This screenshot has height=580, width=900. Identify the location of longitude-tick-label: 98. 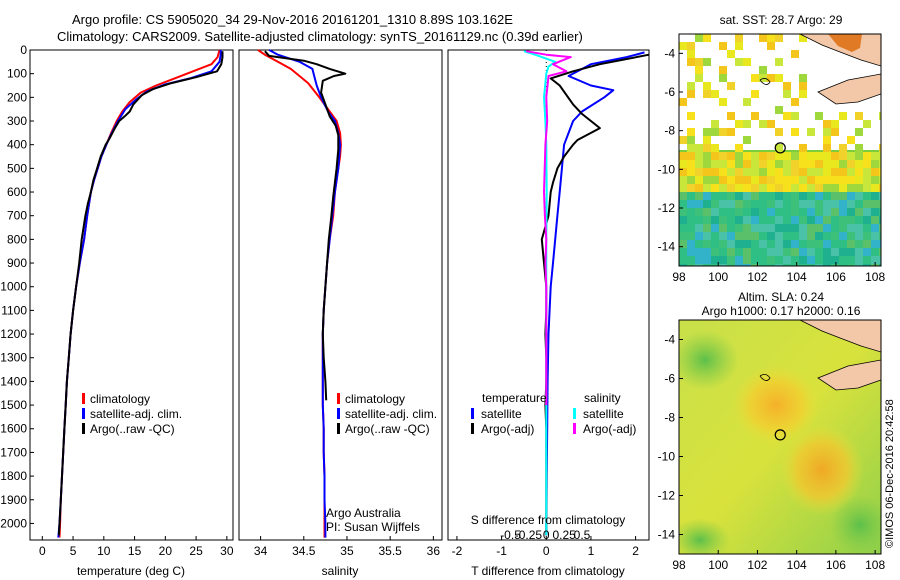
(679, 565).